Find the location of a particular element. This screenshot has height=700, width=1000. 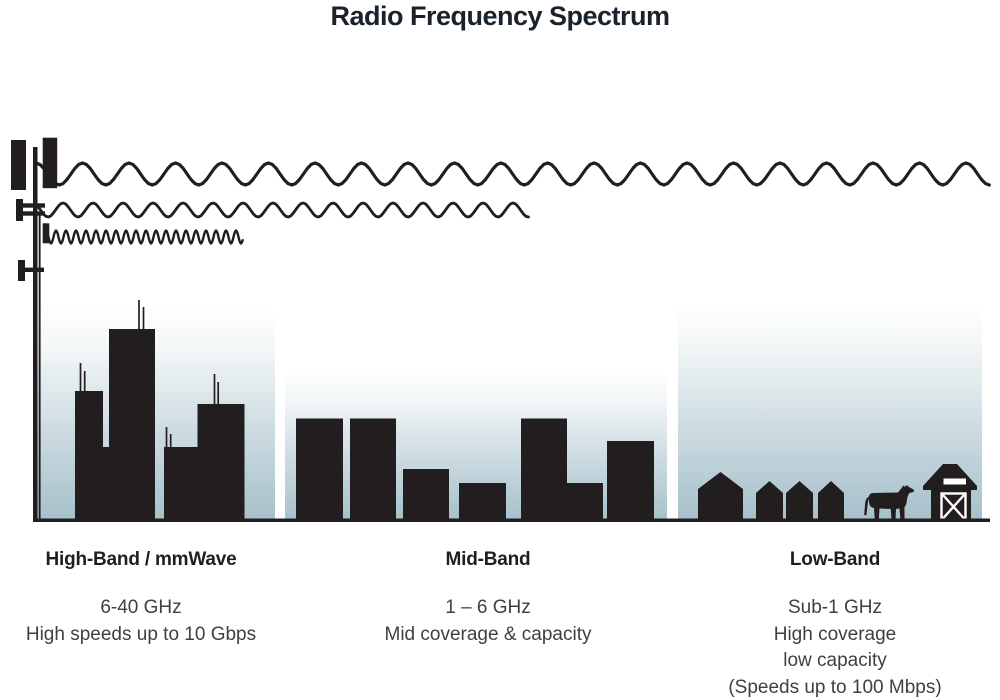

ground-line is located at coordinates (511, 520).